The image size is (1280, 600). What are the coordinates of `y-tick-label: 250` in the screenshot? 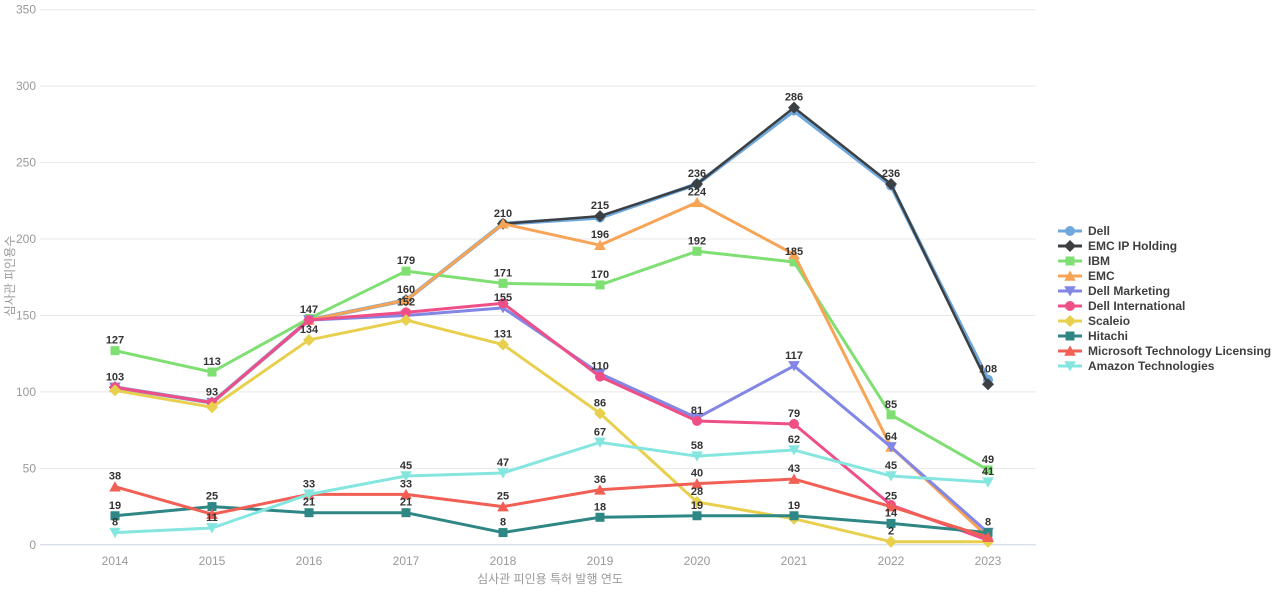 It's located at (26, 163).